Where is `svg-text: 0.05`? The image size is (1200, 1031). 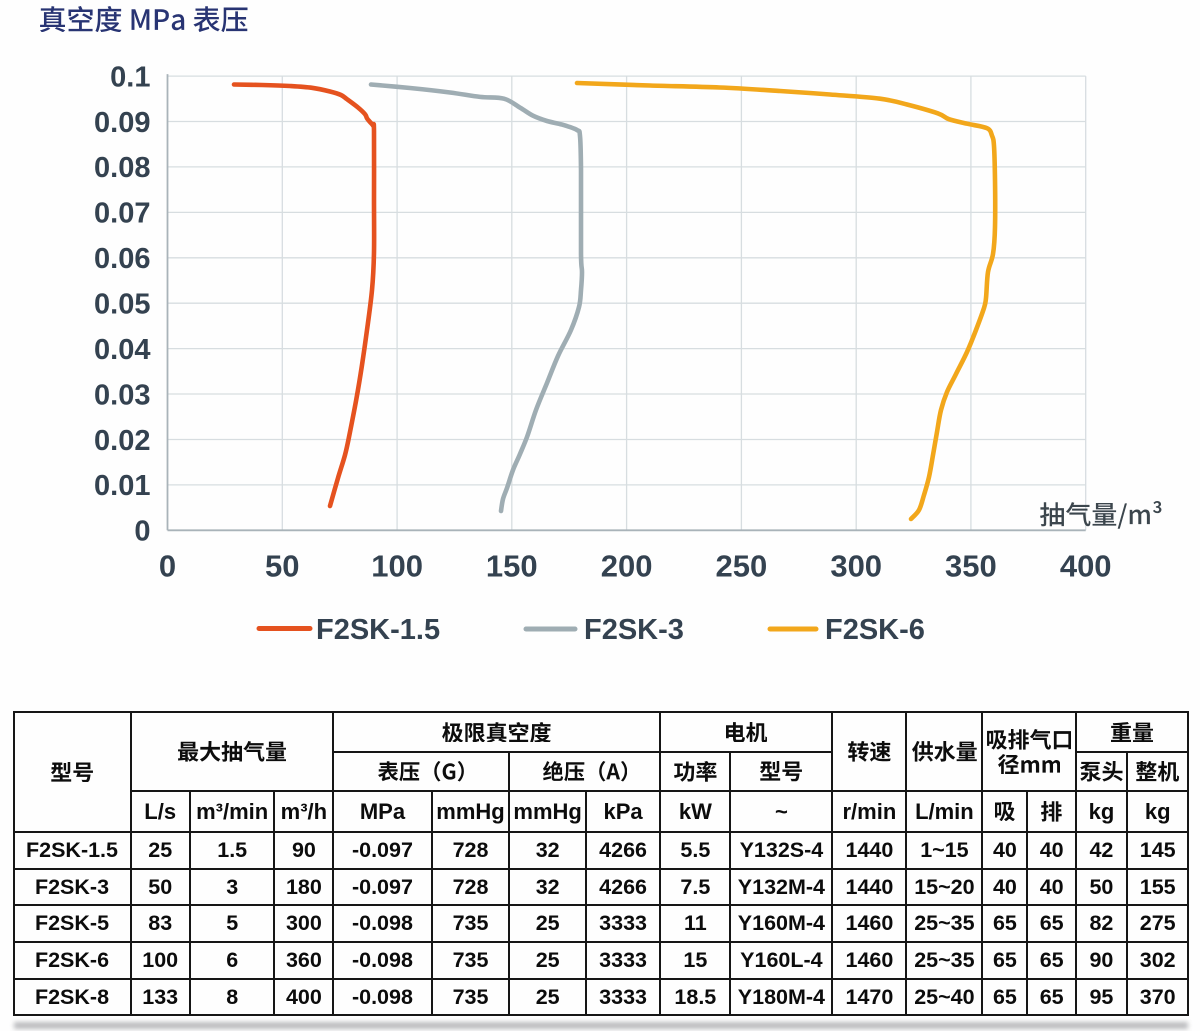 svg-text: 0.05 is located at coordinates (122, 305).